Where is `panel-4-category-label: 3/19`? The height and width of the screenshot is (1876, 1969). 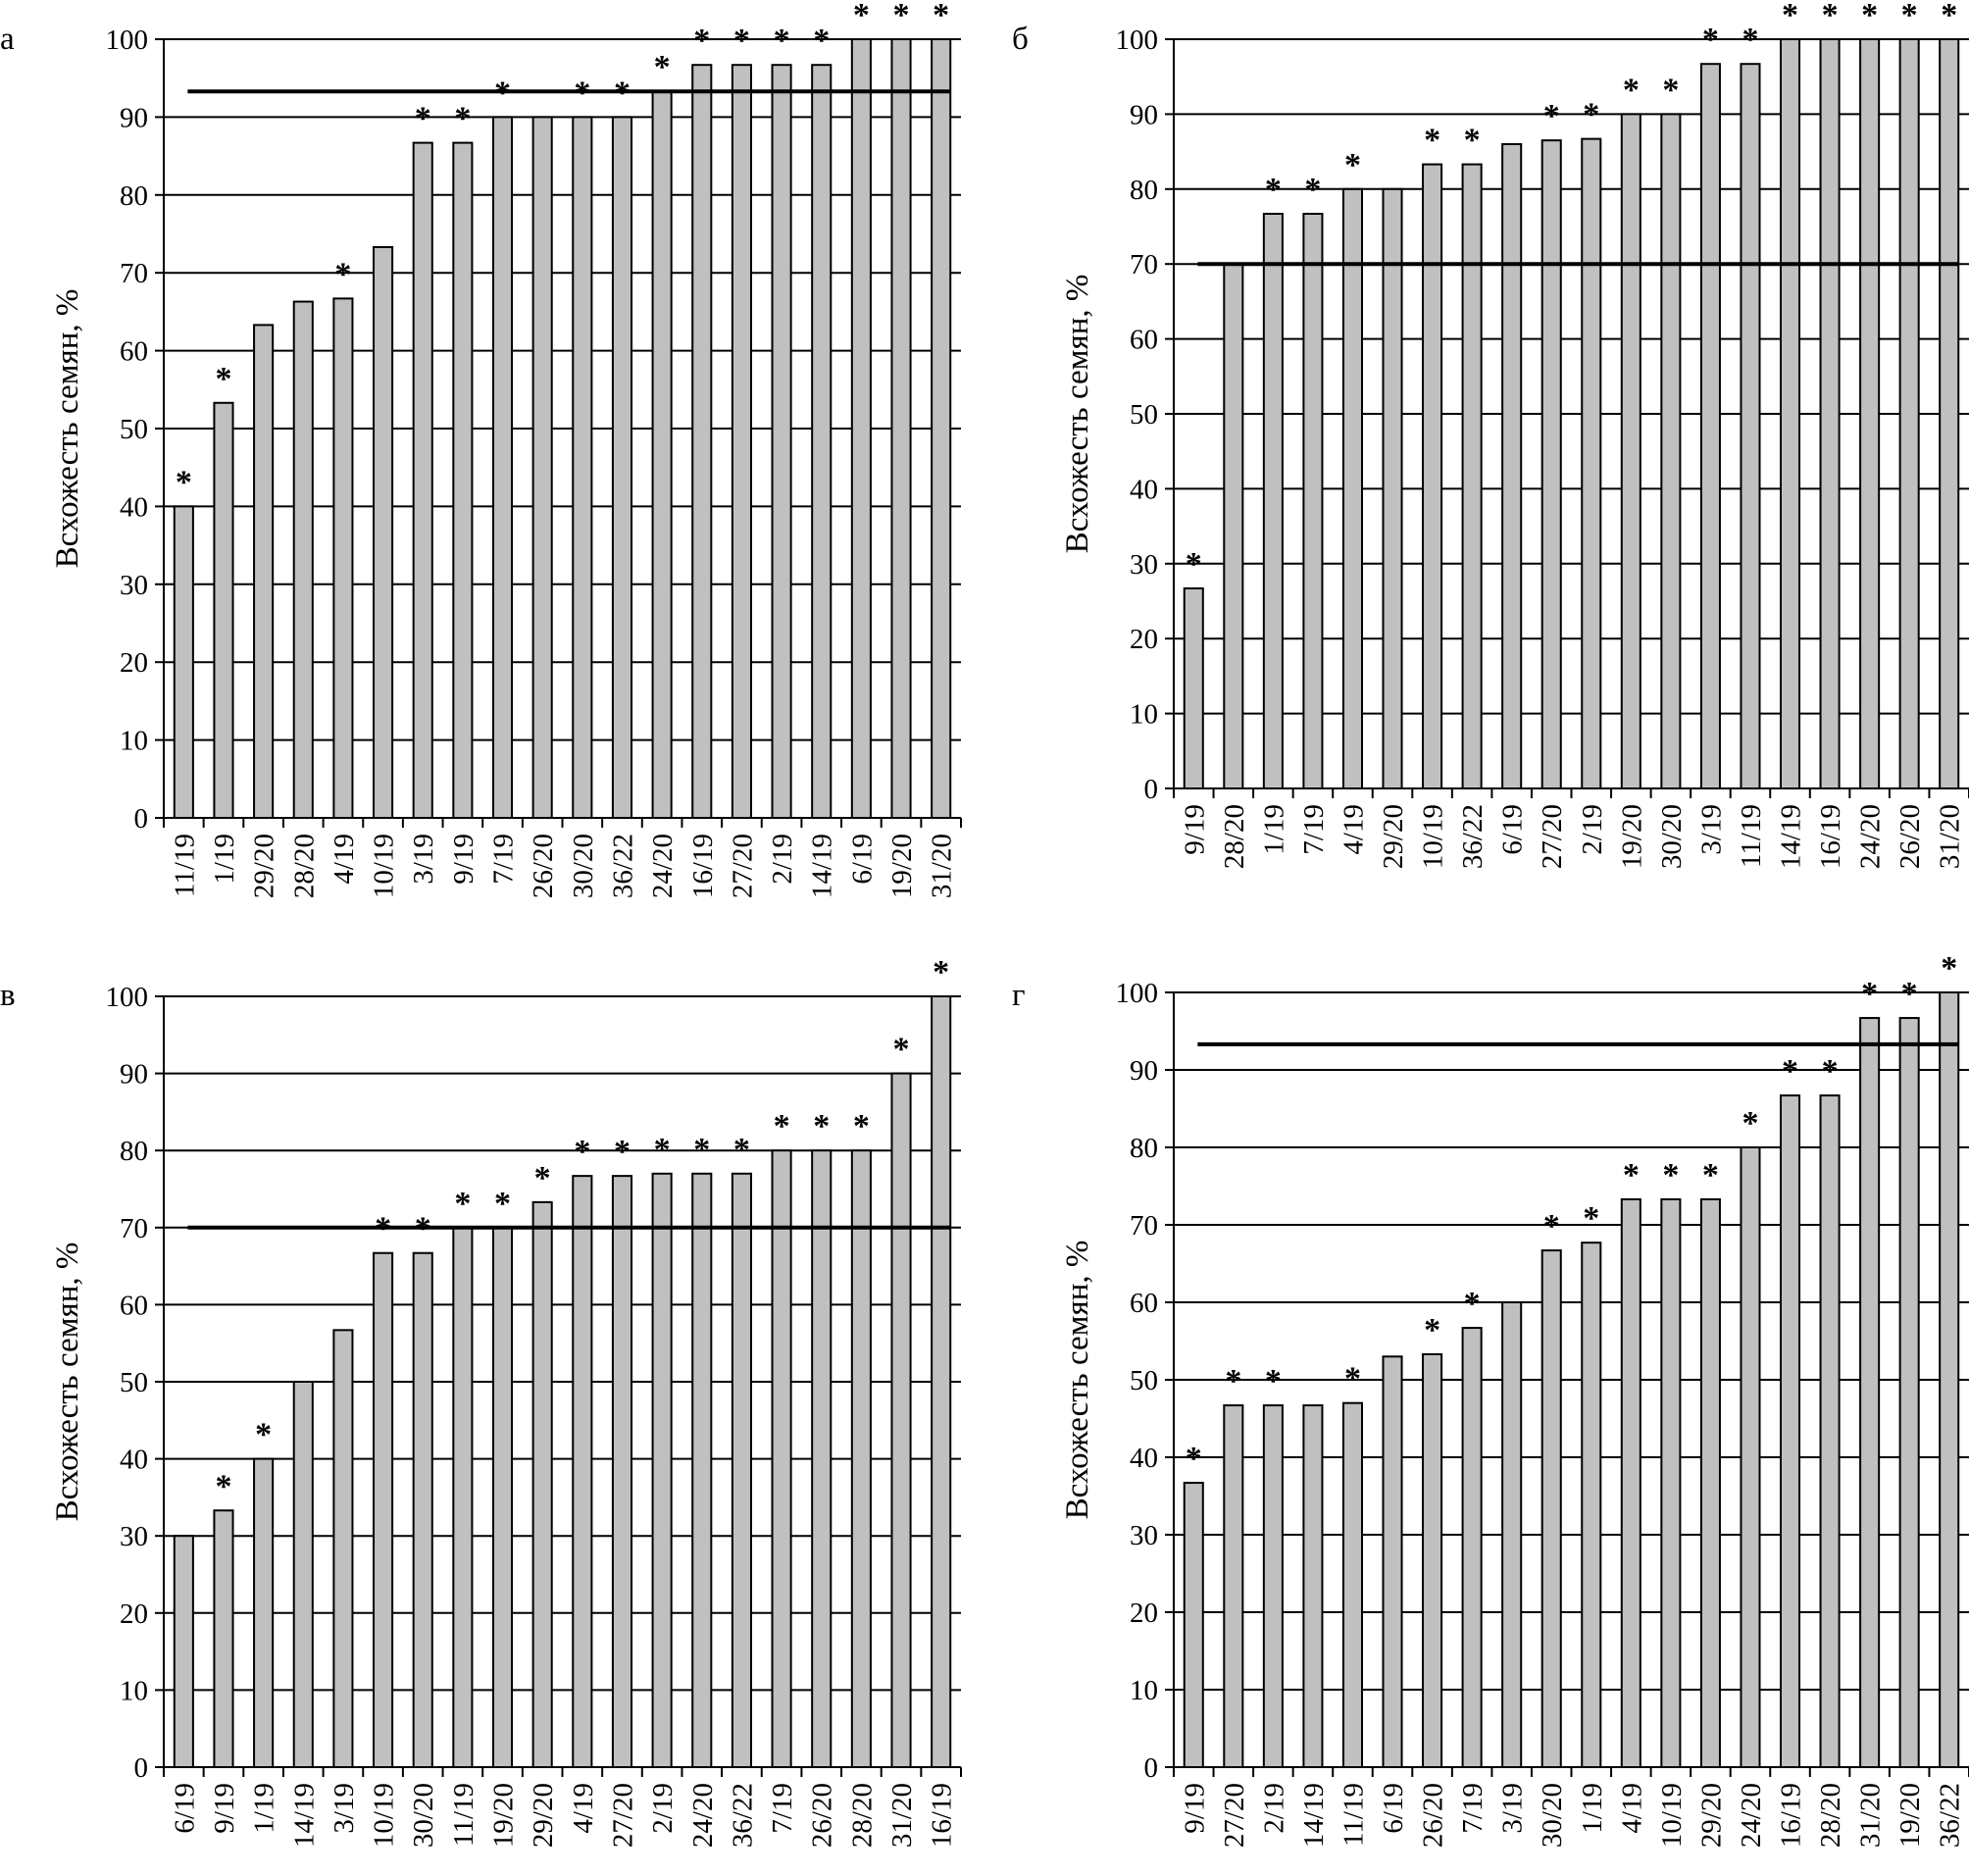
panel-4-category-label: 3/19 is located at coordinates (1513, 1808).